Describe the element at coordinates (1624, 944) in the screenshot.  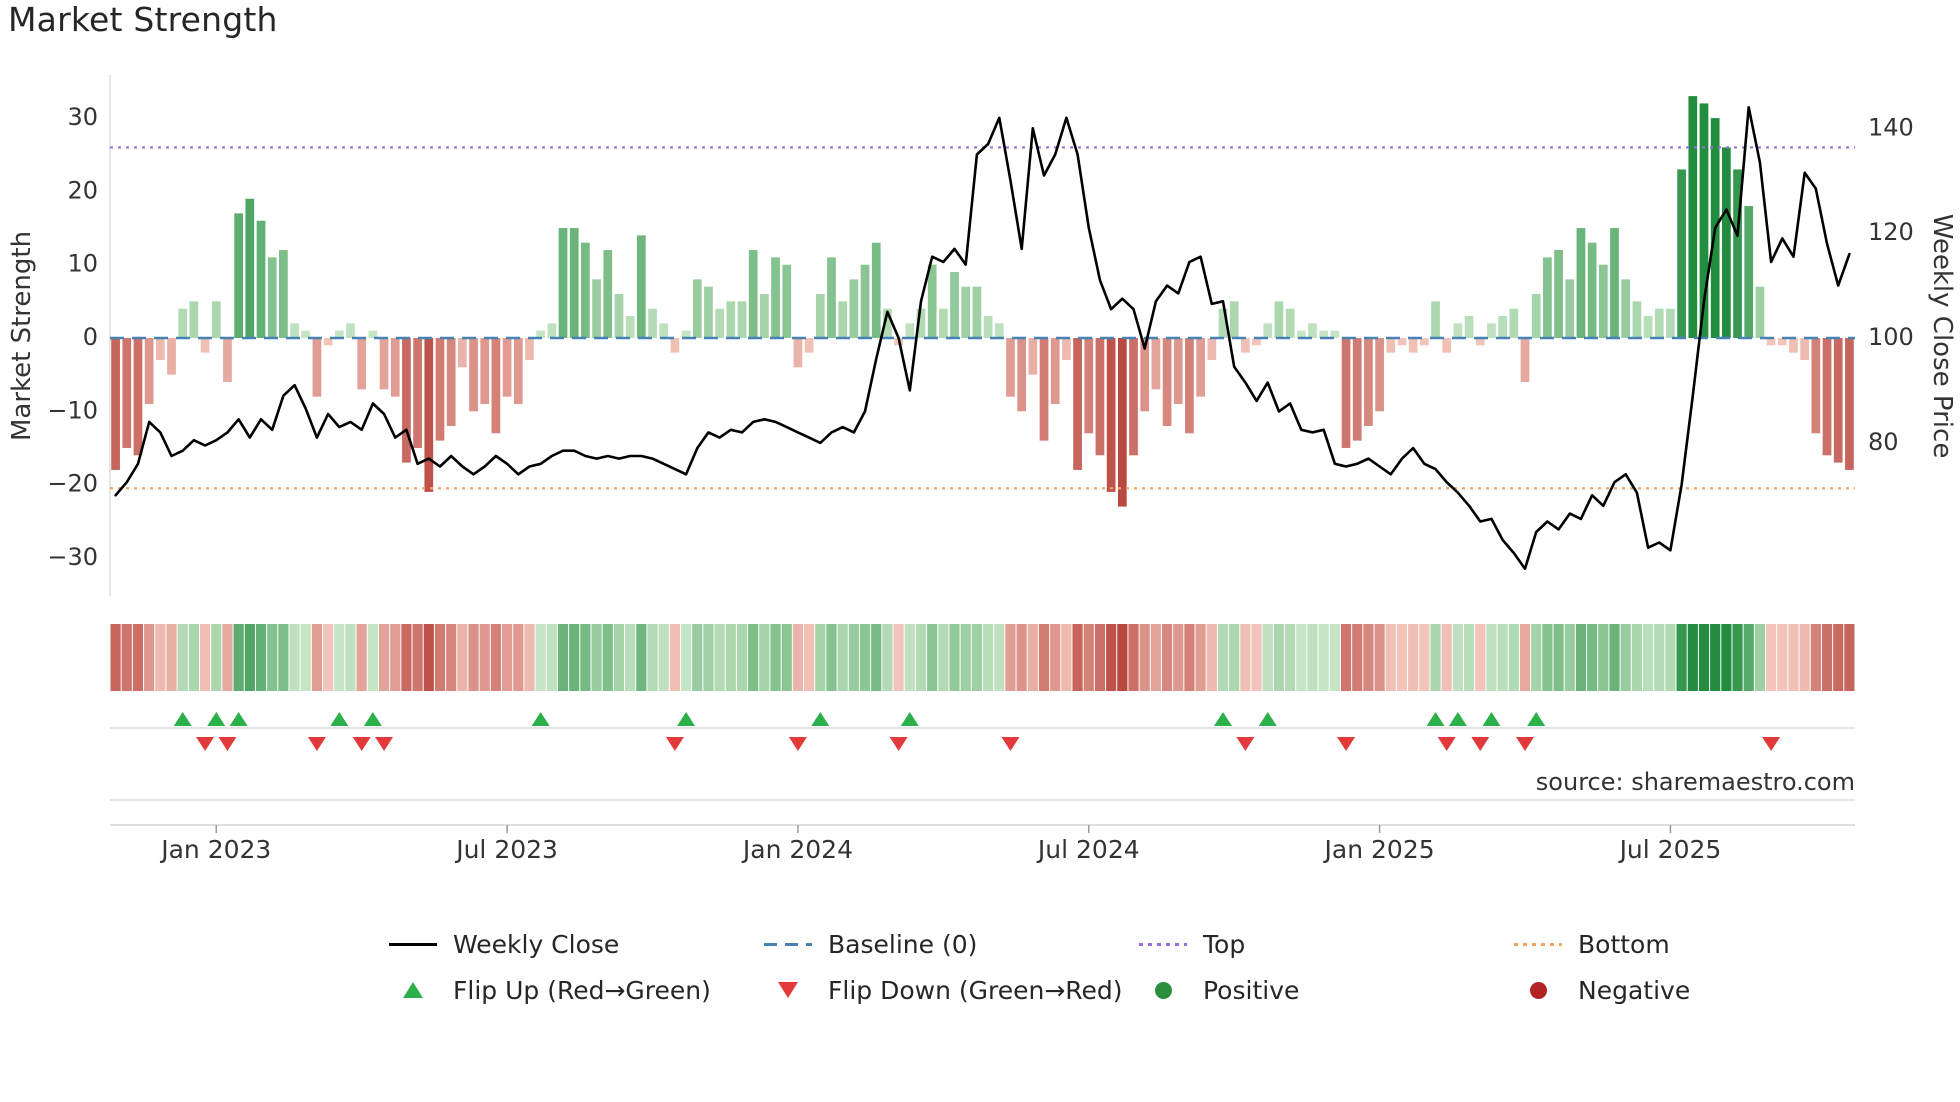
I see `legend-label: Bottom` at that location.